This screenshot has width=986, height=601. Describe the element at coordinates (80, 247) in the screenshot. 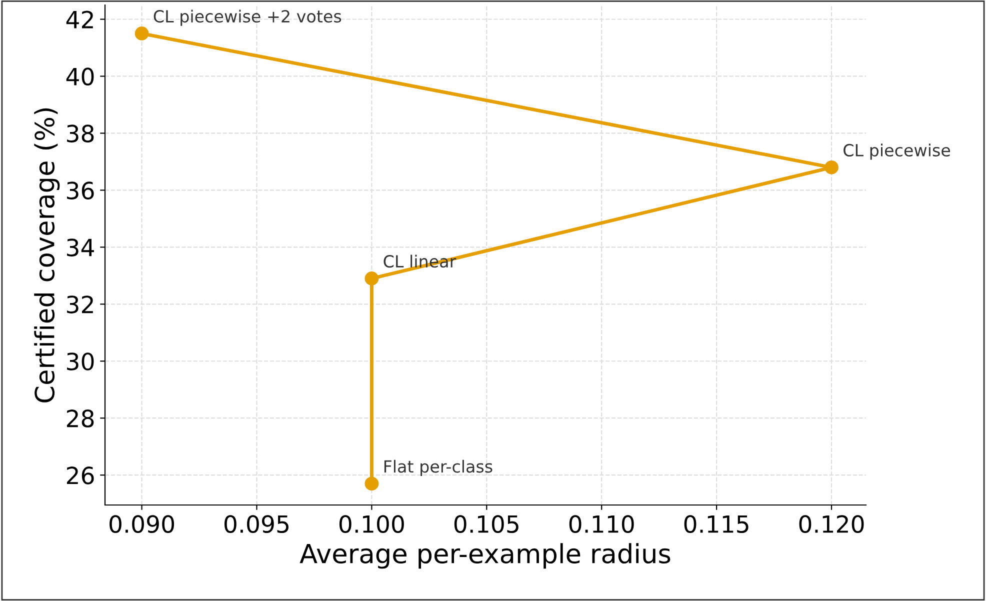

I see `y-tick-label: 34` at that location.